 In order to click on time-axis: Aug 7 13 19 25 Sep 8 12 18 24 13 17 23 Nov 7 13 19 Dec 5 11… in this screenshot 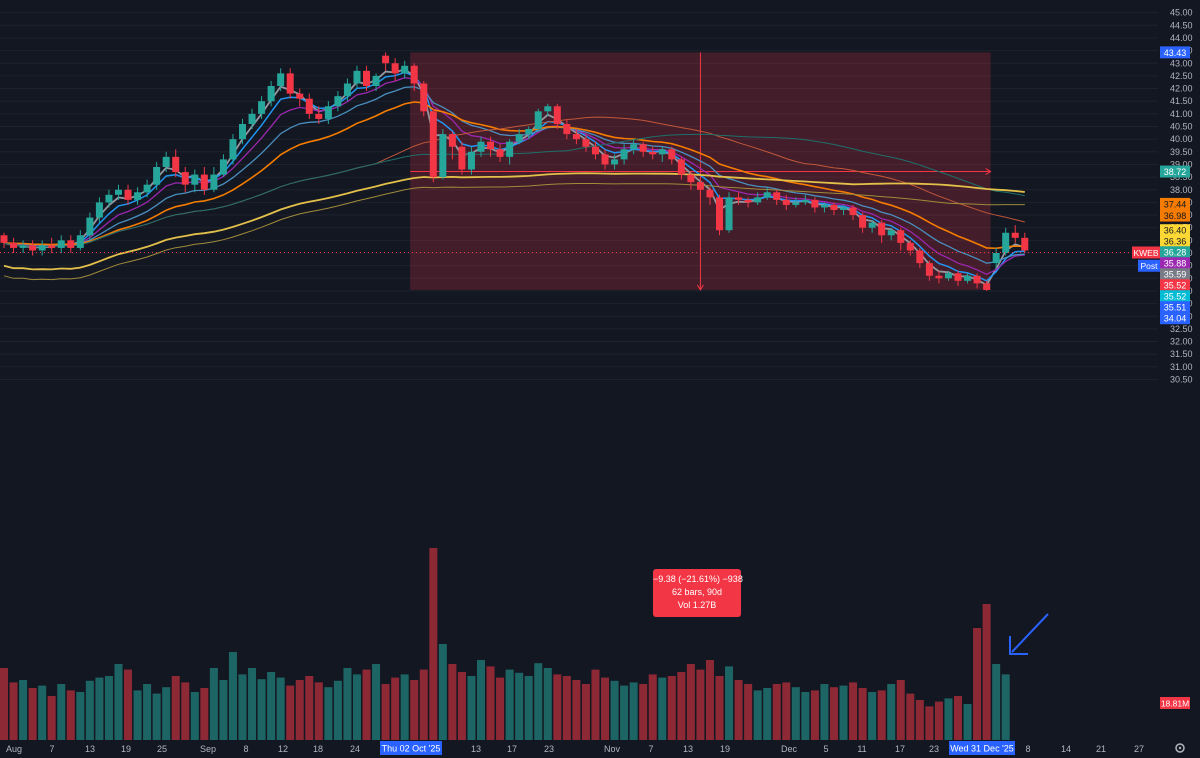, I will do `click(579, 749)`.